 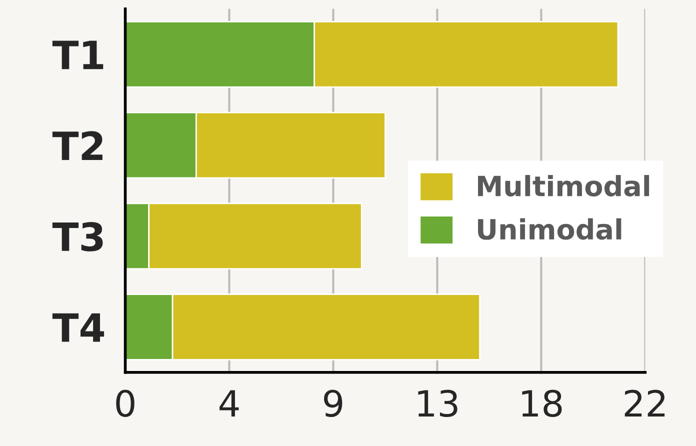 I want to click on legend-label: Multimodal, so click(x=564, y=186).